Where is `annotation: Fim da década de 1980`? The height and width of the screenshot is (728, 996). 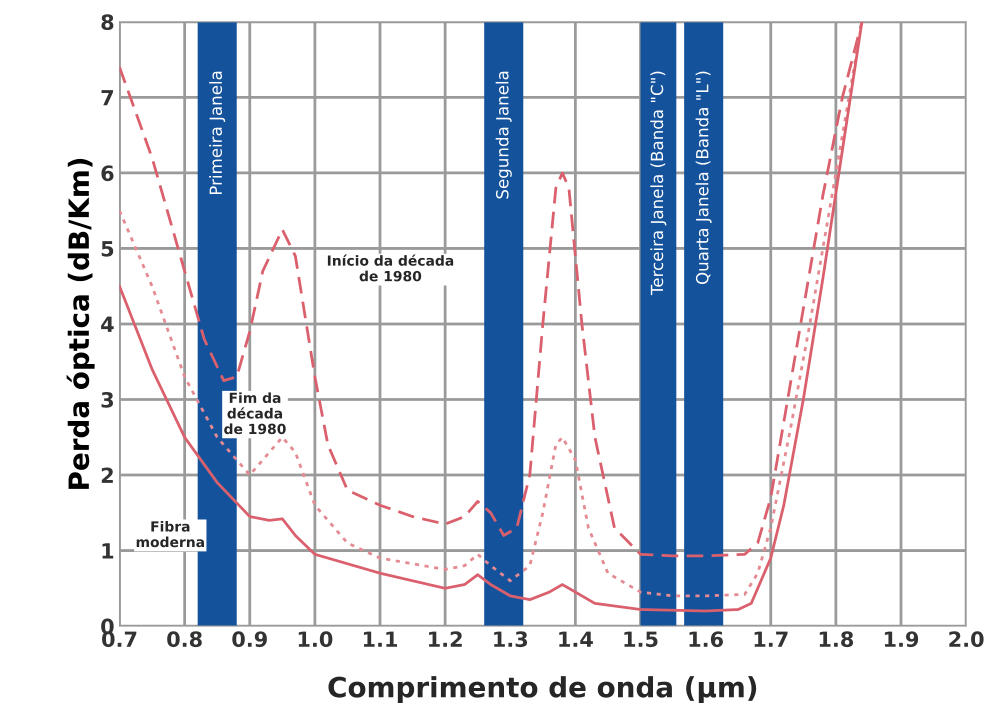 annotation: Fim da década de 1980 is located at coordinates (255, 413).